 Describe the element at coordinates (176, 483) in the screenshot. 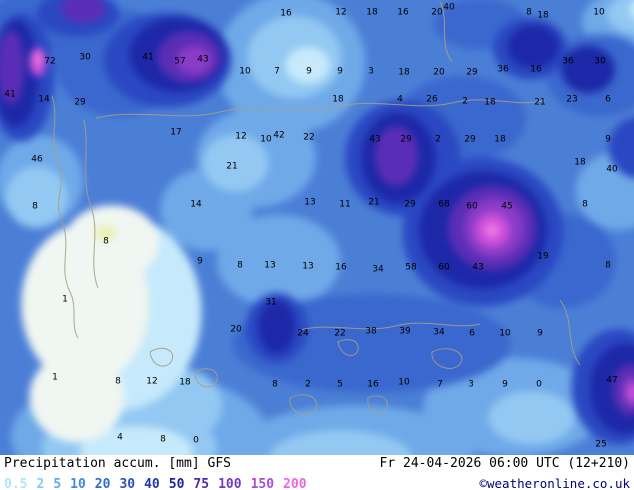

I see `legend-value-50: 50` at that location.